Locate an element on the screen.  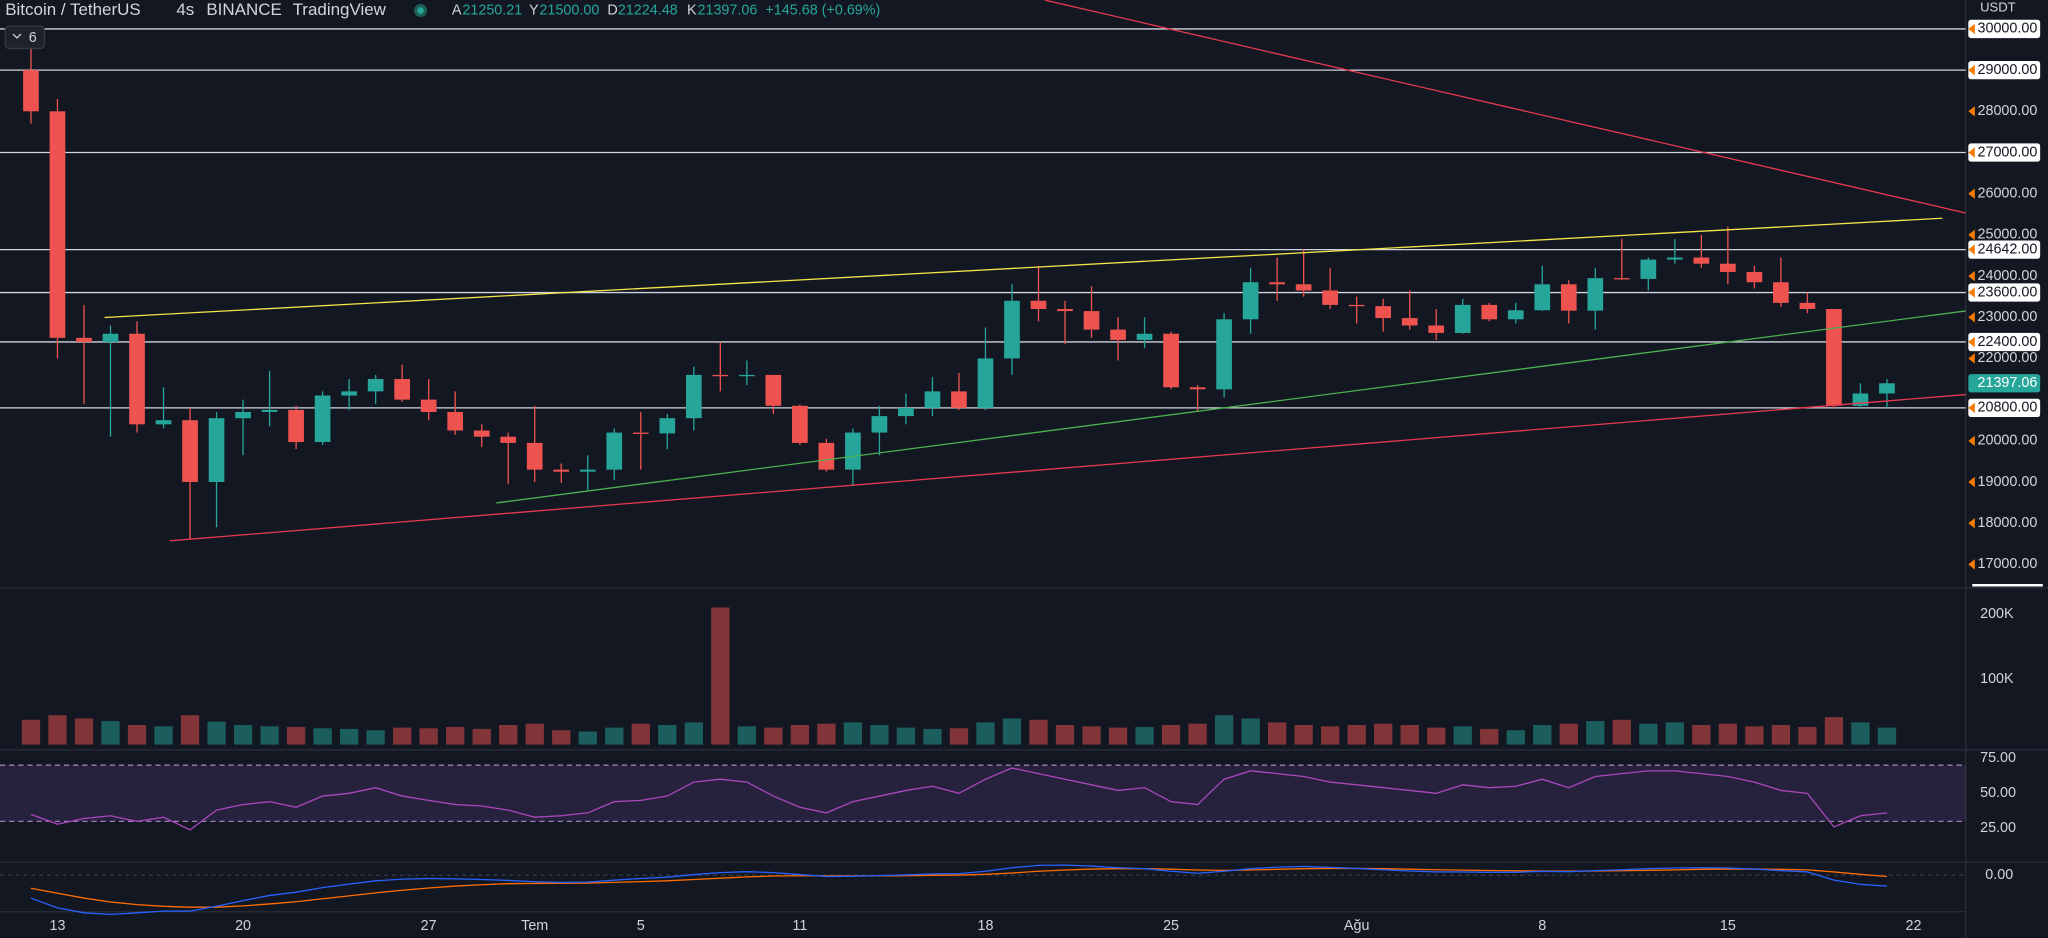
x-tick-label: Ağu is located at coordinates (1357, 926).